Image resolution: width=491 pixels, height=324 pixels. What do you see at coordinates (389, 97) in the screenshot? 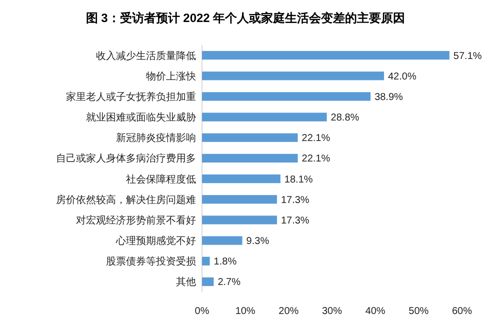
I see `data-label: 38.9%` at bounding box center [389, 97].